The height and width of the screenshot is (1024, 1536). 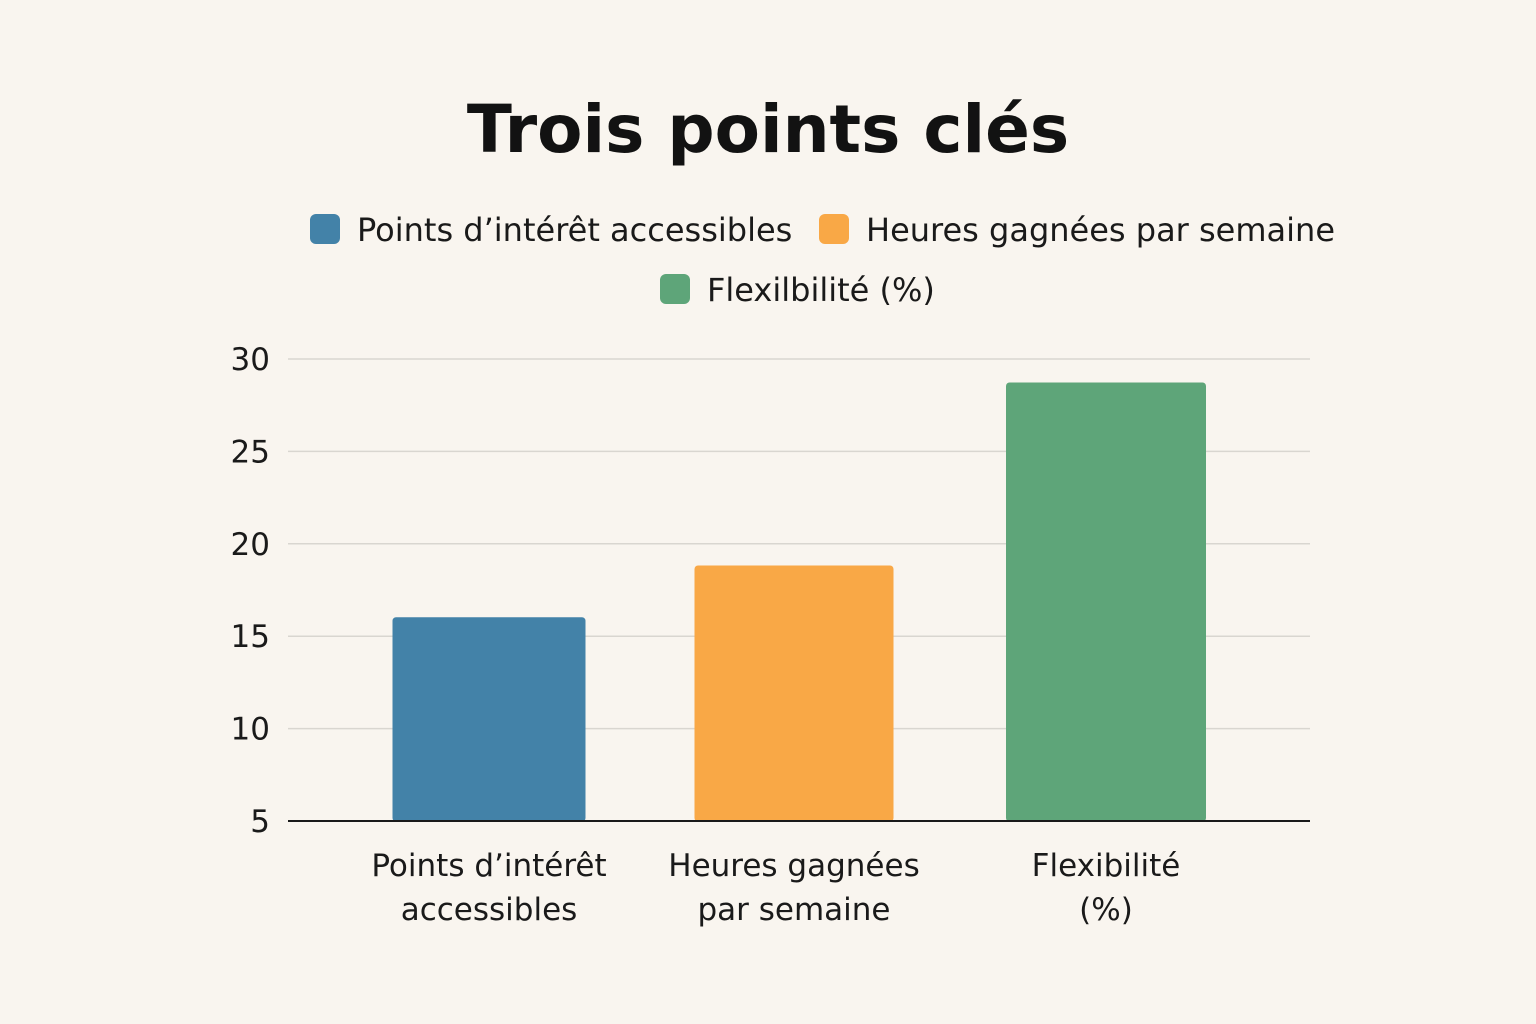 What do you see at coordinates (250, 637) in the screenshot?
I see `y-tick-label-15: 15` at bounding box center [250, 637].